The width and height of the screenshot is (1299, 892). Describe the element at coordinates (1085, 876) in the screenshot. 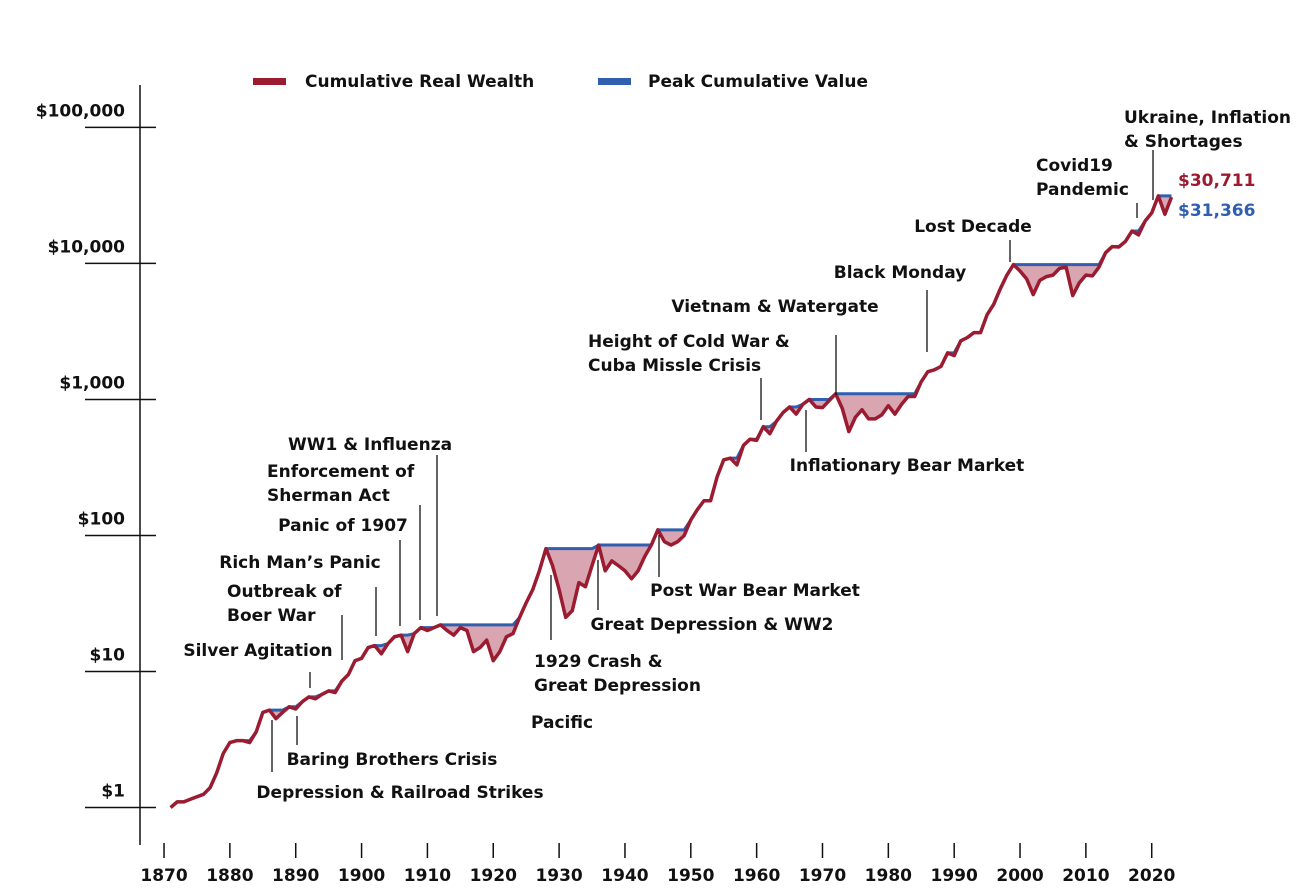

I see `x-tick-label: 2010` at that location.